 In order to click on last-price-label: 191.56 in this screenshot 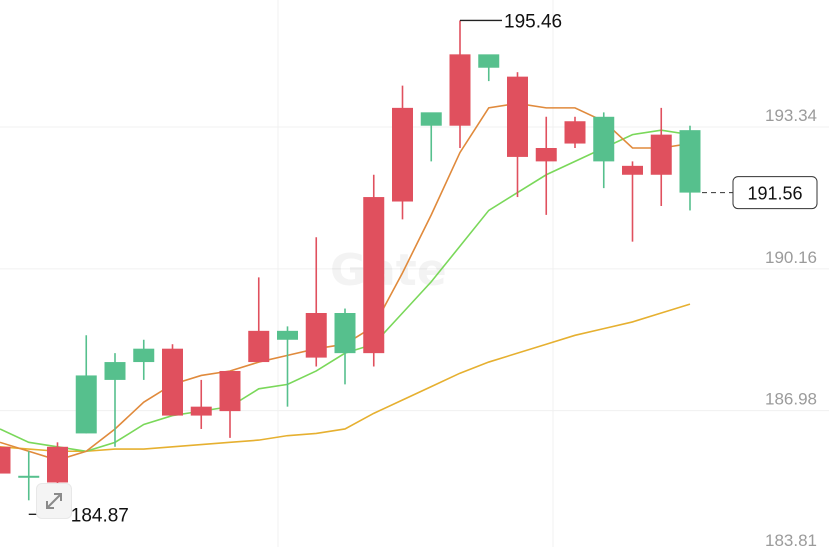, I will do `click(774, 194)`.